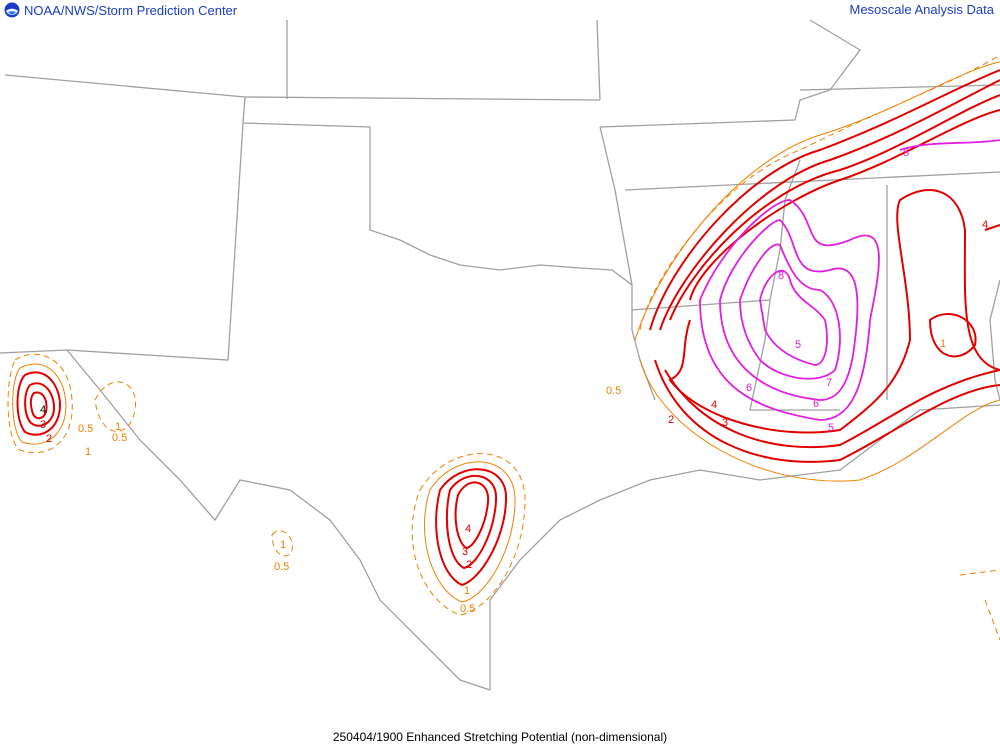 This screenshot has height=750, width=1000. Describe the element at coordinates (921, 9) in the screenshot. I see `header-right-title: Mesoscale Analysis Data` at that location.